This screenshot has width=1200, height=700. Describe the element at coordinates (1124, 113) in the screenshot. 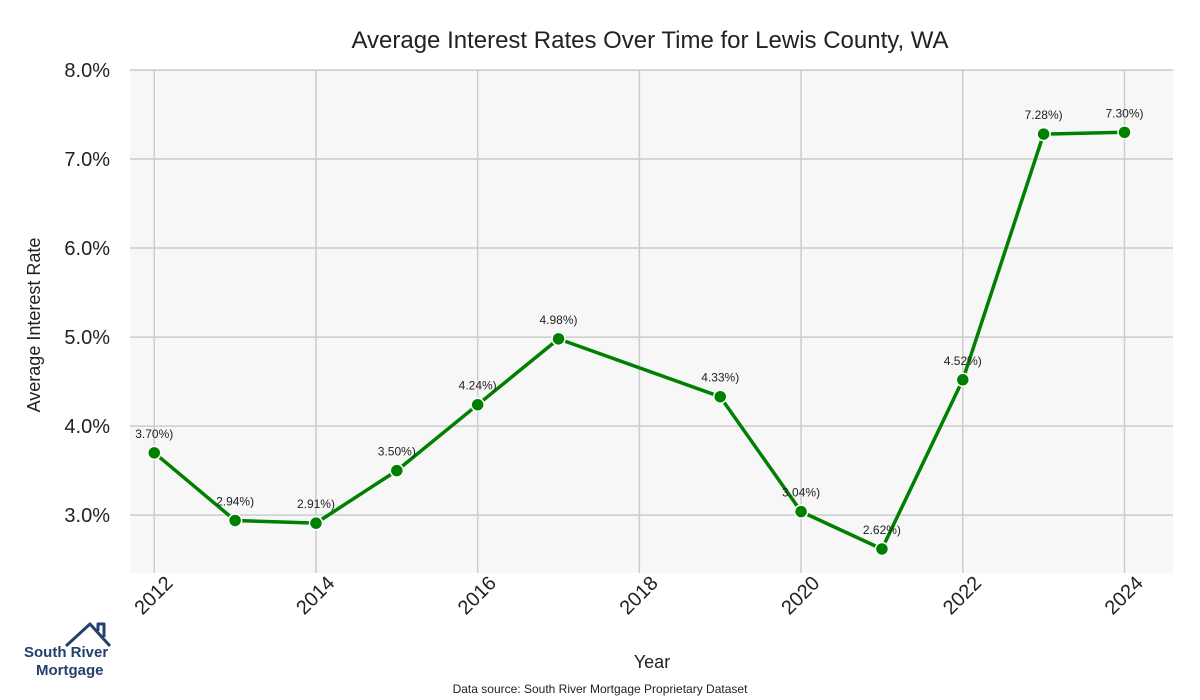

I see `data-label: 7.30%)` at that location.